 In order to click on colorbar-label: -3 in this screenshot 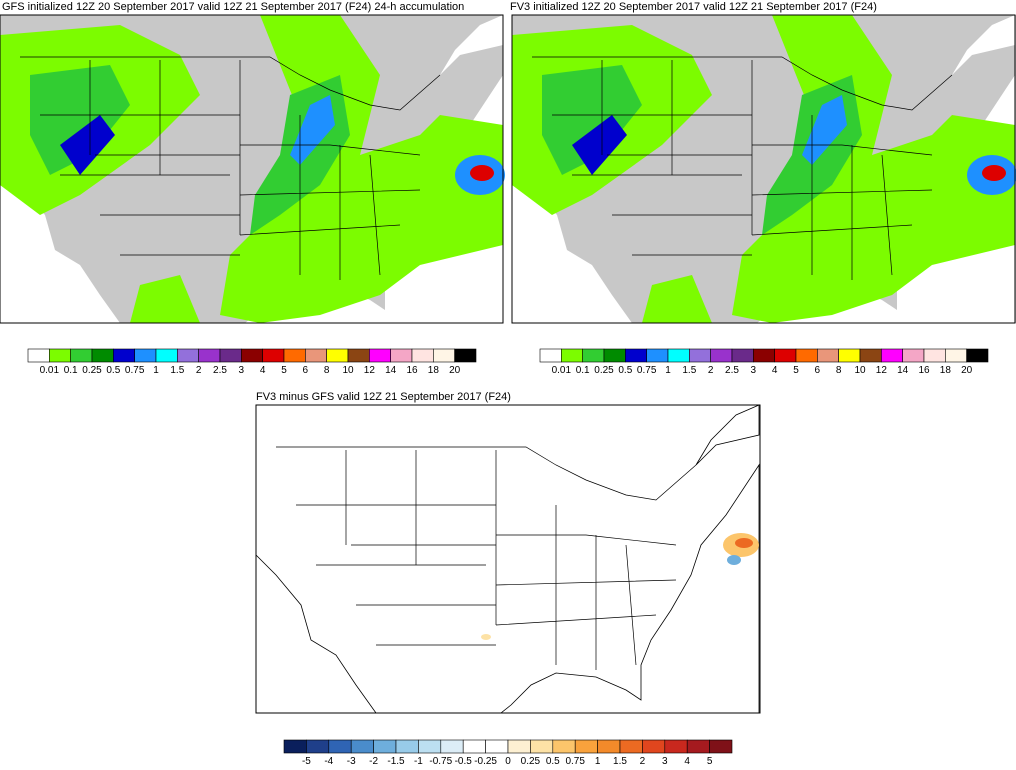, I will do `click(351, 760)`.